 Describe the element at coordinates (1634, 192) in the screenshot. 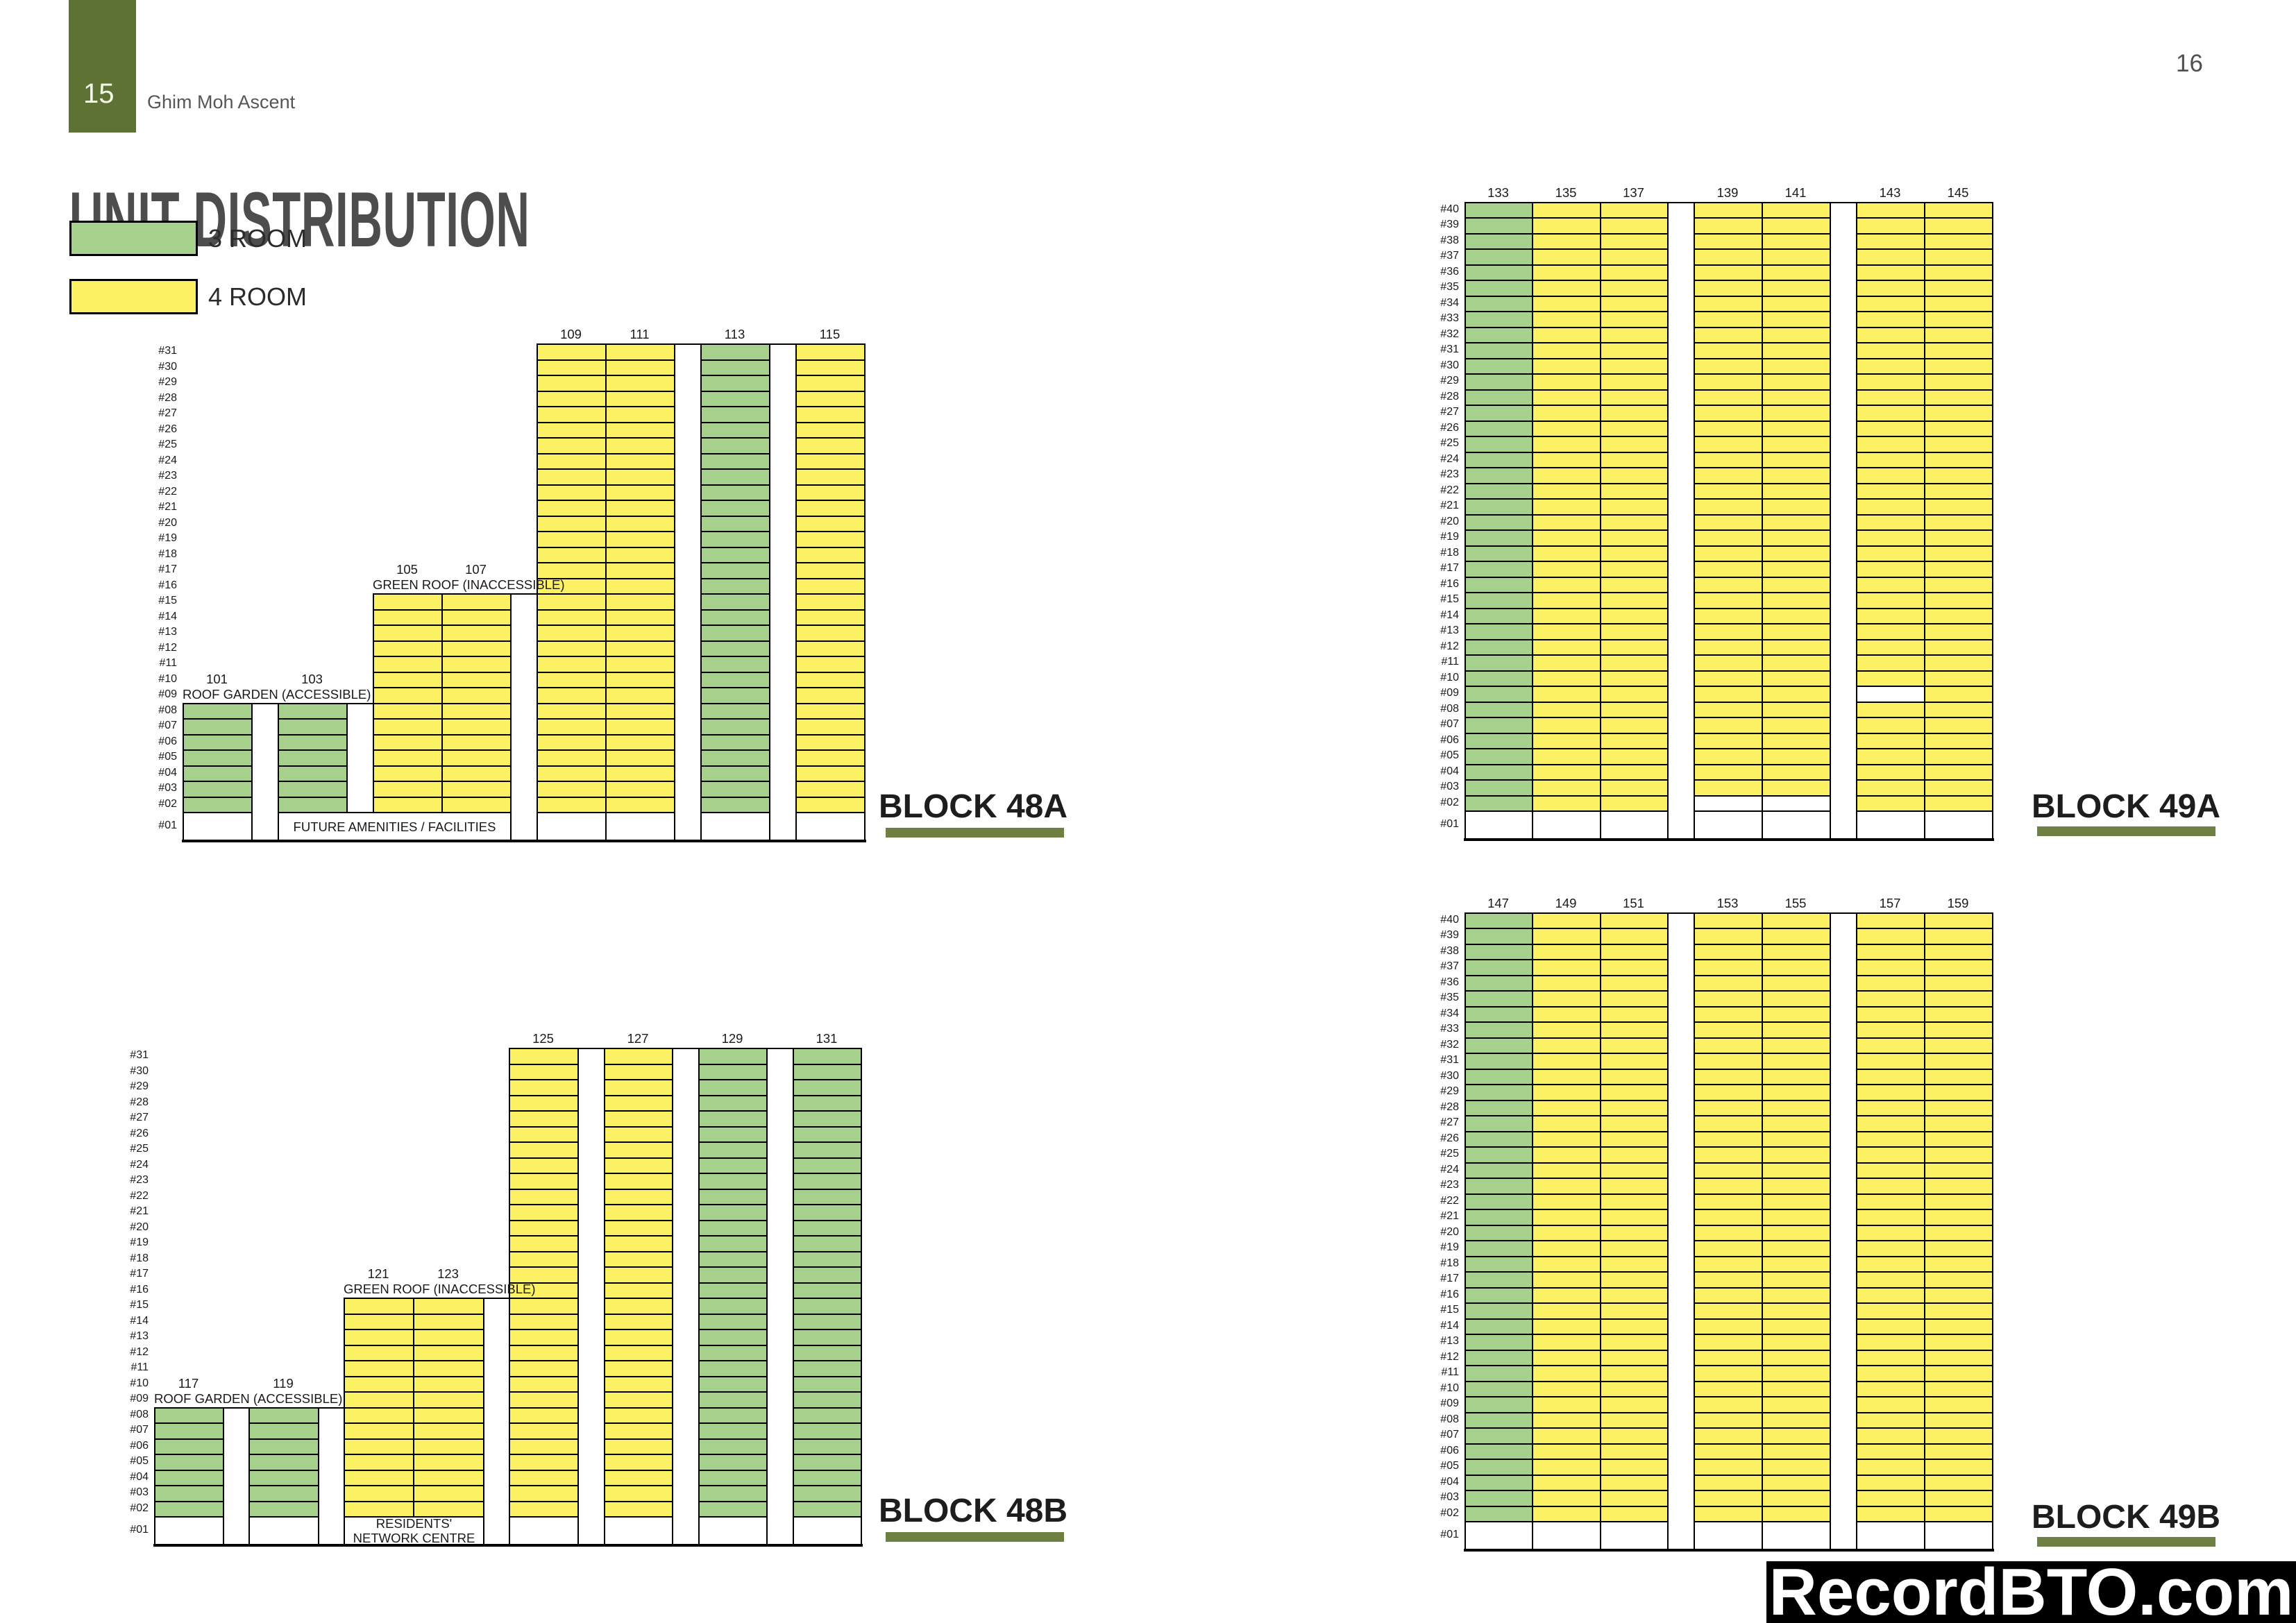

I see `unit-number-label: 137` at that location.